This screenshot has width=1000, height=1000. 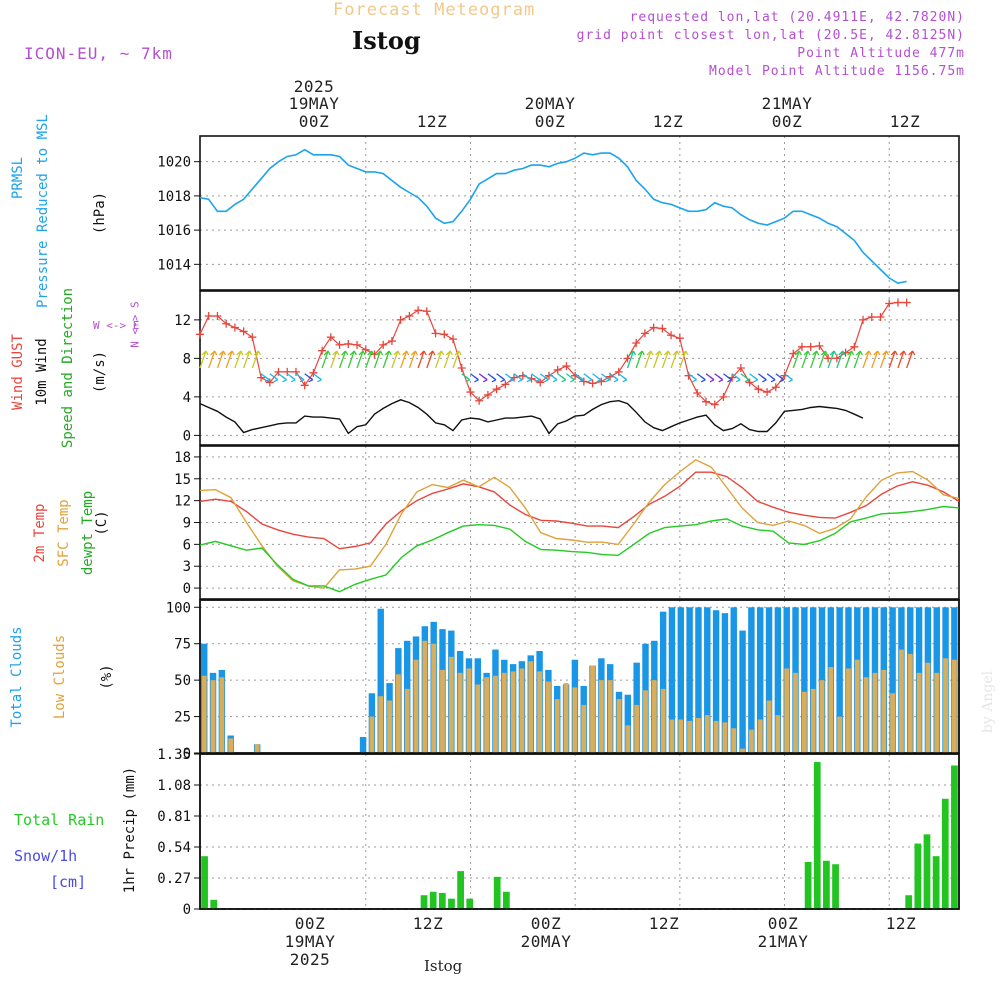 I want to click on top-day-label-1: 19MAY, so click(x=314, y=103).